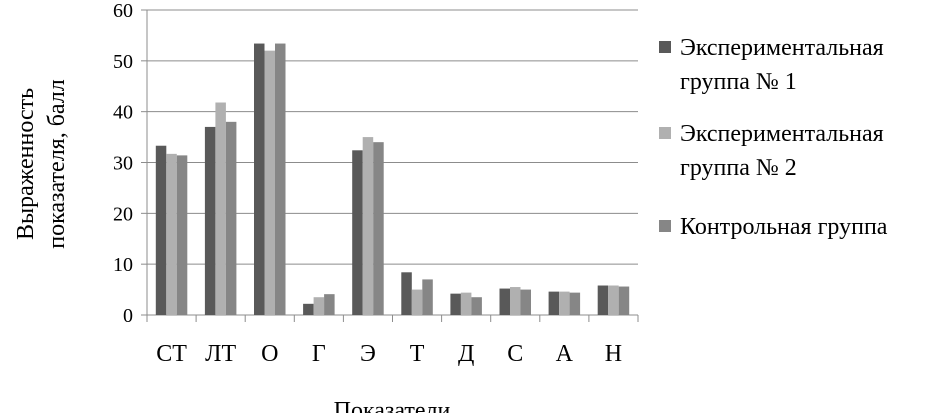  What do you see at coordinates (738, 82) in the screenshot?
I see `legend-label: группа № 1` at bounding box center [738, 82].